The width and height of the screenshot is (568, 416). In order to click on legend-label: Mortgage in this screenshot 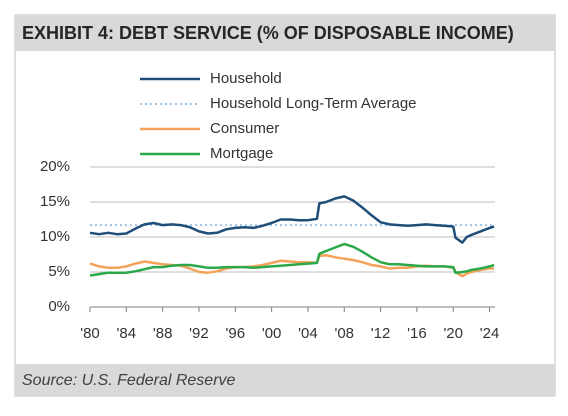, I will do `click(241, 153)`.